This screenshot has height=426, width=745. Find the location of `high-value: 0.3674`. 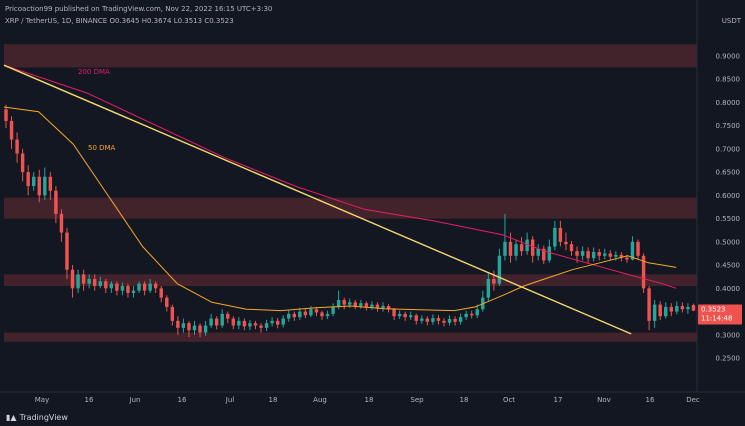

high-value: 0.3674 is located at coordinates (159, 21).